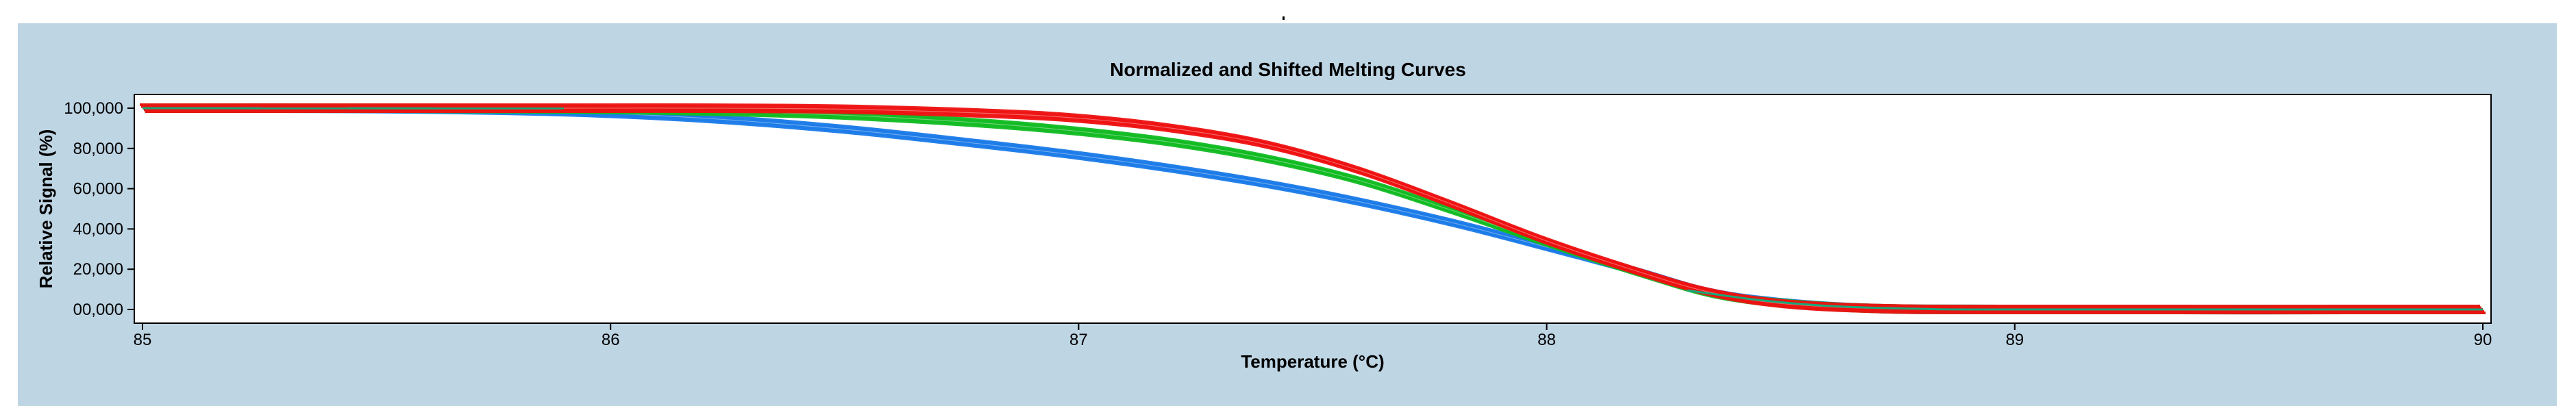 The height and width of the screenshot is (406, 2576). Describe the element at coordinates (611, 340) in the screenshot. I see `x-tick-label-1: 86` at that location.